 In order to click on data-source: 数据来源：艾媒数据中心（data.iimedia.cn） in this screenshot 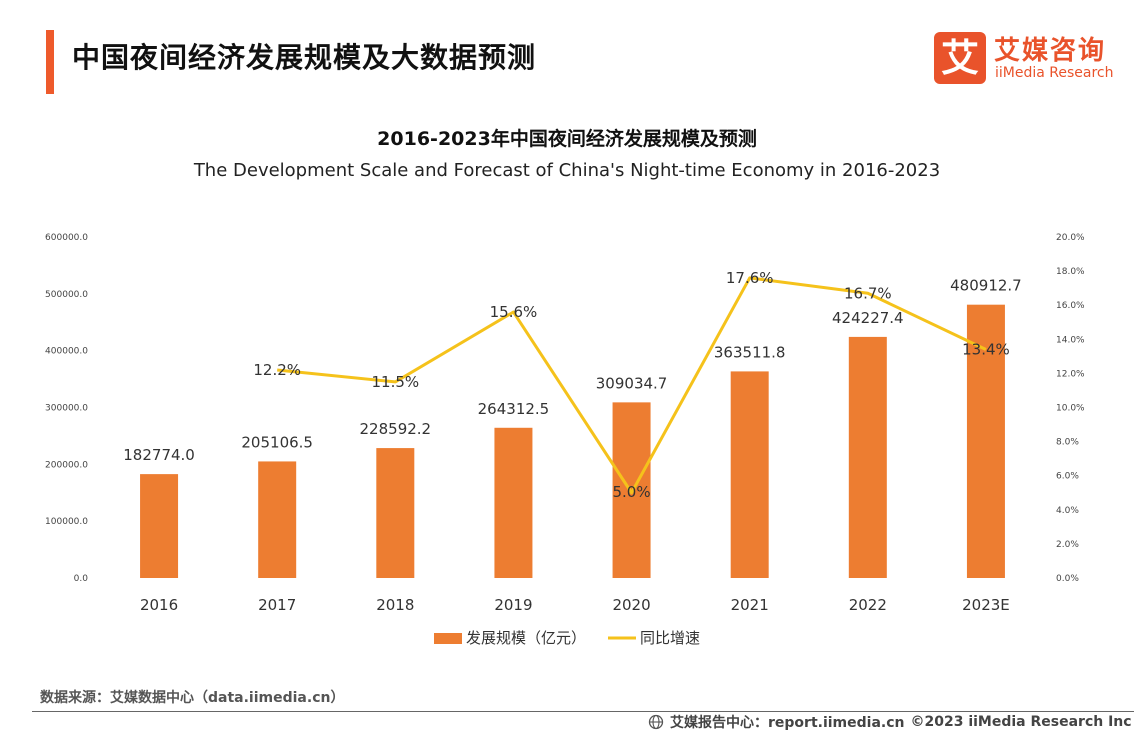, I will do `click(192, 698)`.